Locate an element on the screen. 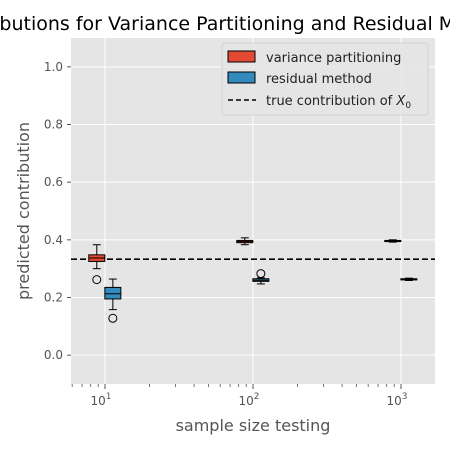 The image size is (450, 450). legend-label-true-contribution-symbol: X is located at coordinates (400, 101).